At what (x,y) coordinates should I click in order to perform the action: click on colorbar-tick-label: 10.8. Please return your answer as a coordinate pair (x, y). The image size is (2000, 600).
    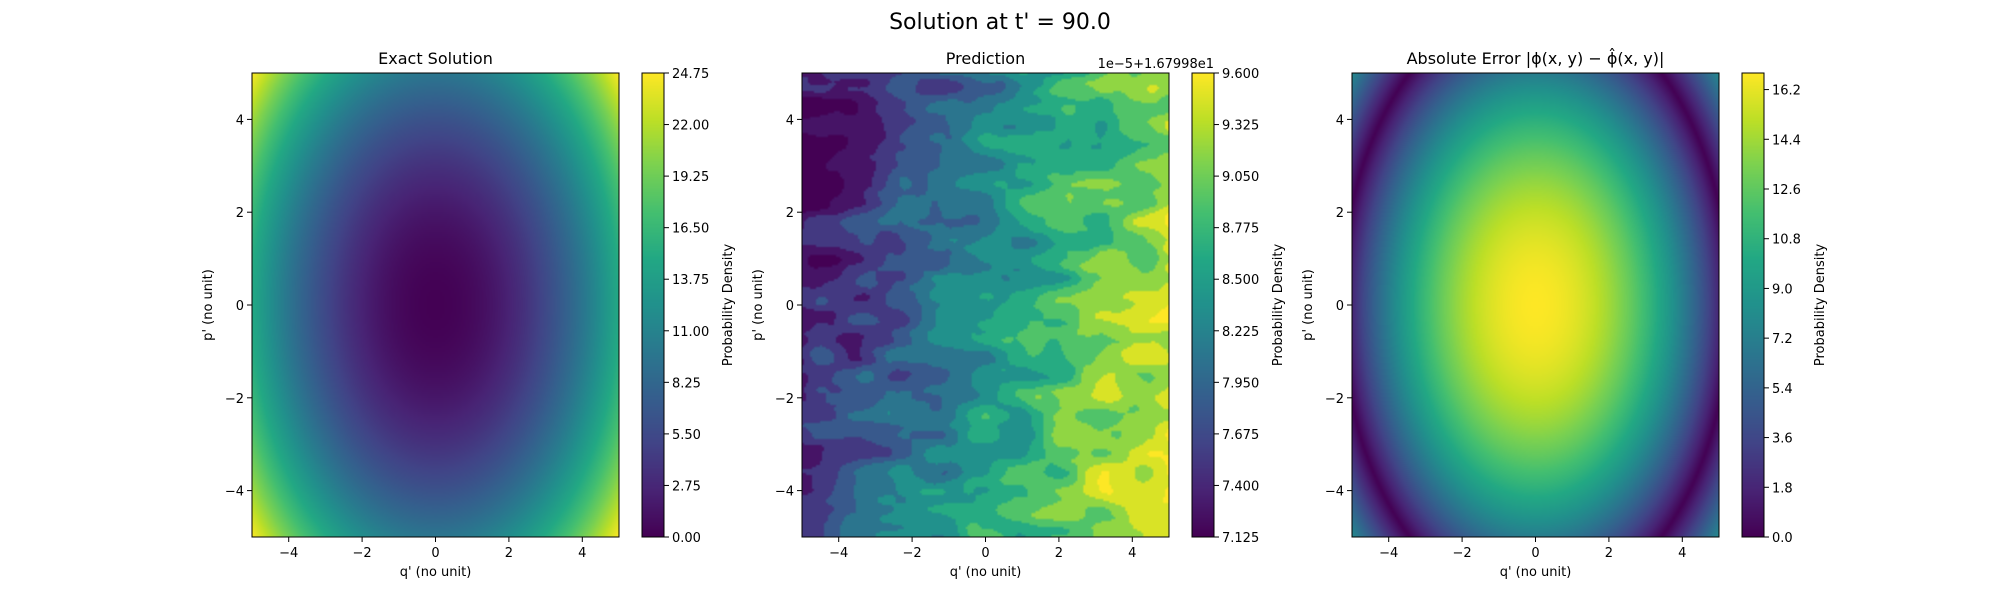
    Looking at the image, I should click on (1786, 240).